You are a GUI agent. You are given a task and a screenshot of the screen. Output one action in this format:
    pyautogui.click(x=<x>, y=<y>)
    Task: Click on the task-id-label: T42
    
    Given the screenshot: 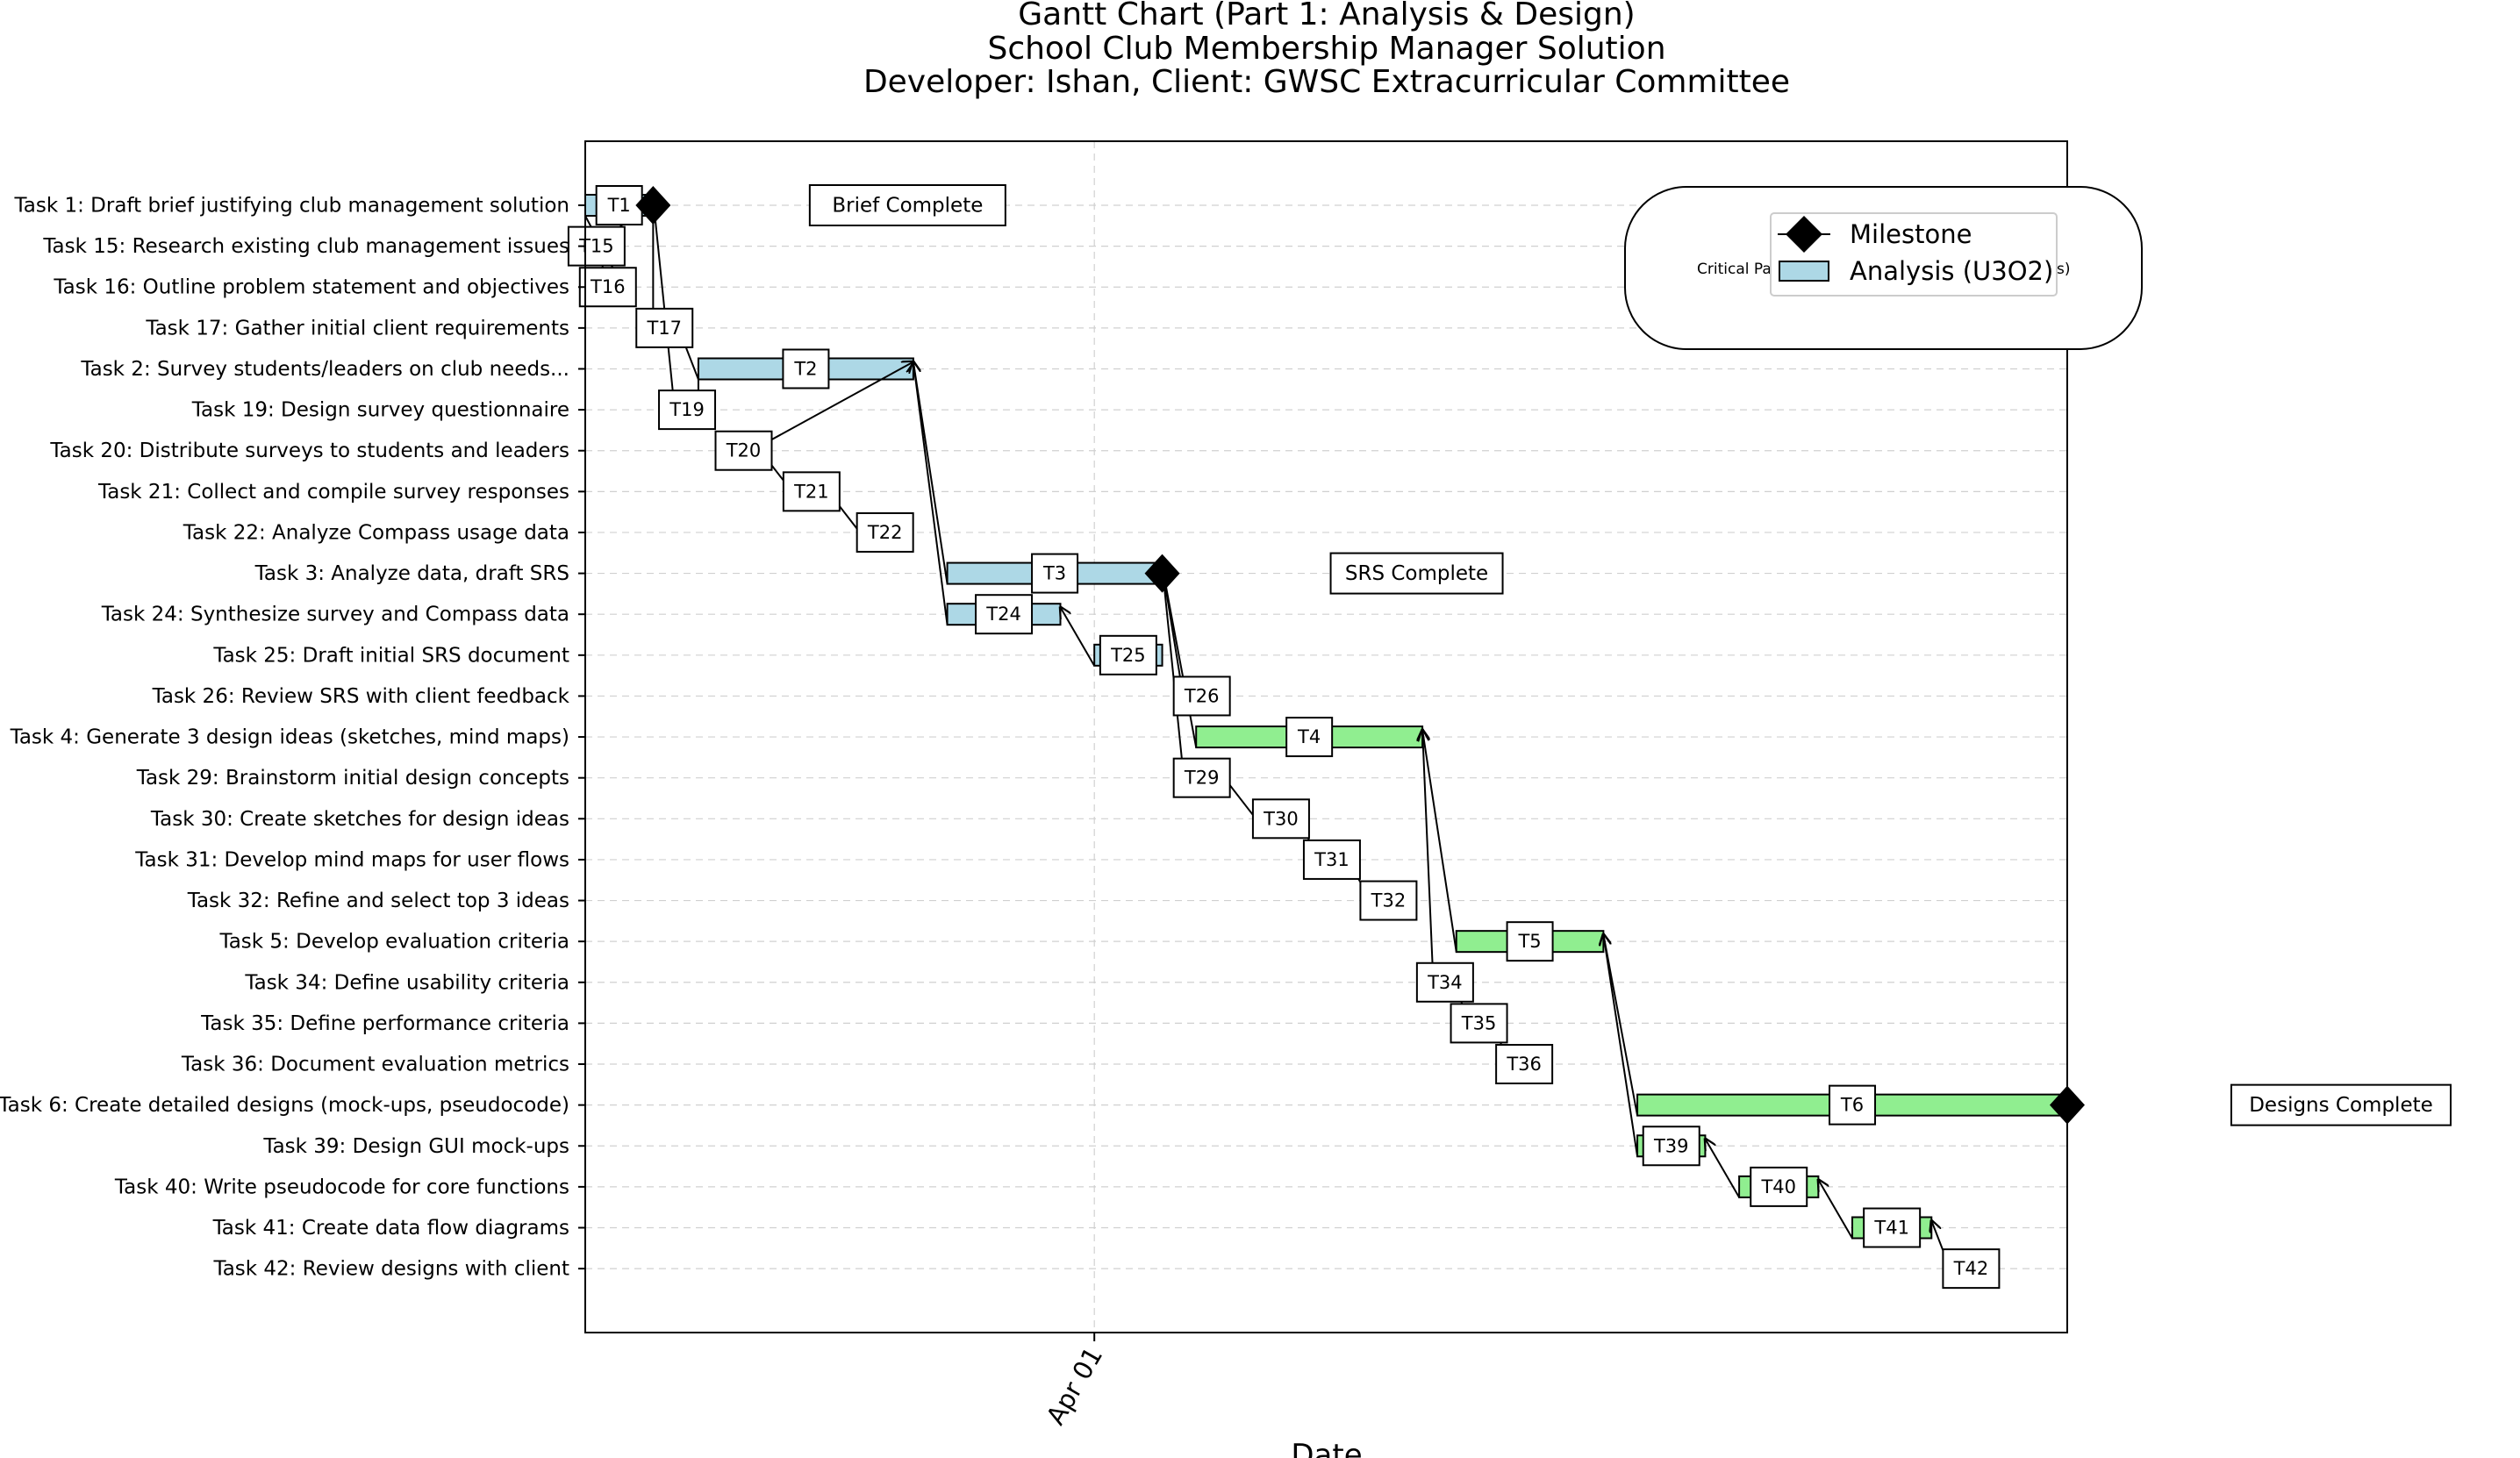 What is the action you would take?
    pyautogui.click(x=1971, y=1269)
    